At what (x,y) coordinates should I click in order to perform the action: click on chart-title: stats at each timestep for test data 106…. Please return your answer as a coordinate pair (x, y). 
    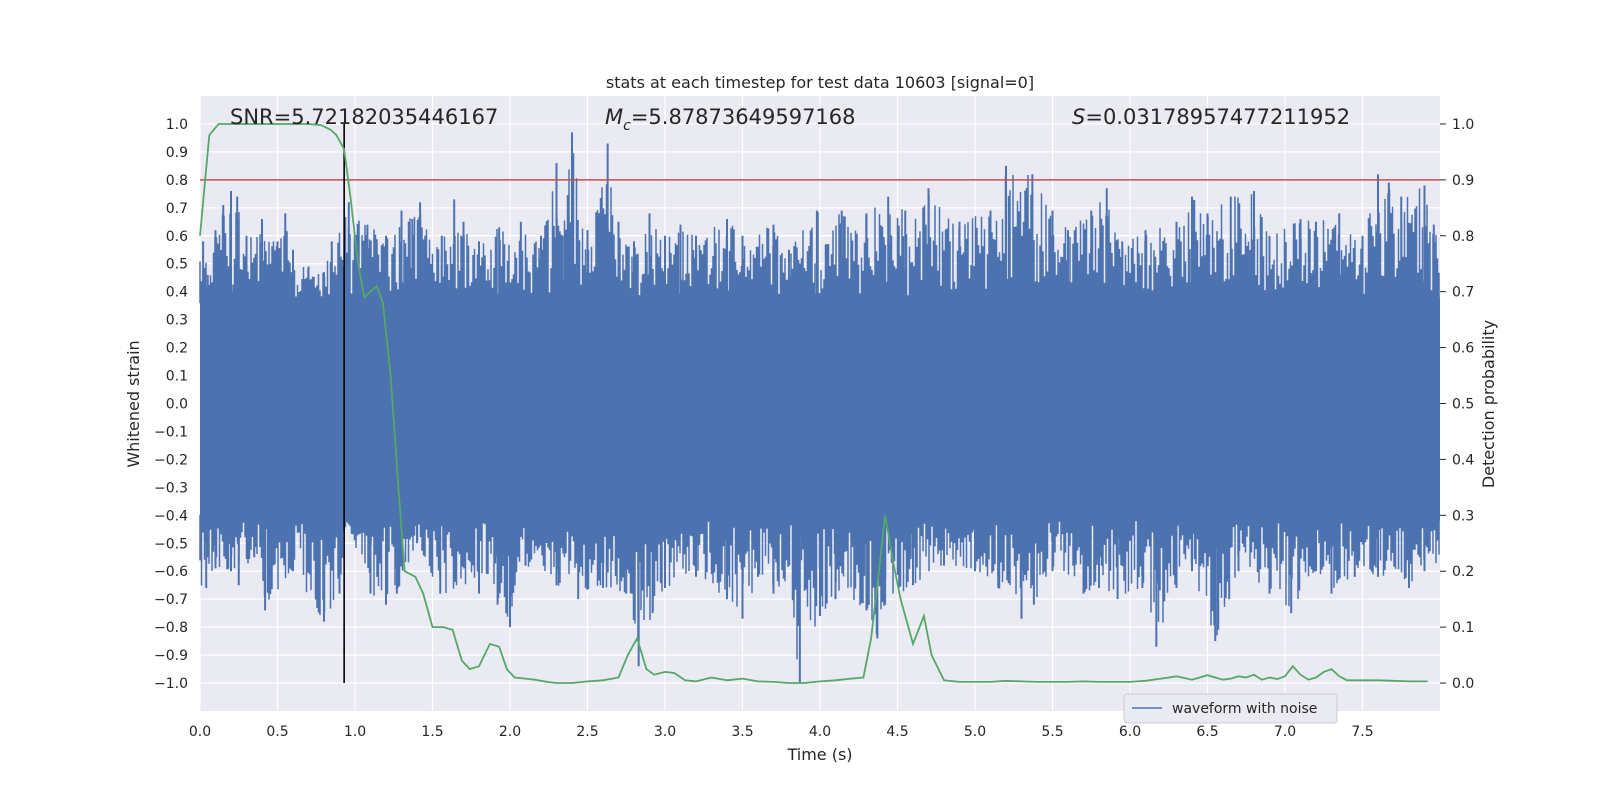
    Looking at the image, I should click on (820, 82).